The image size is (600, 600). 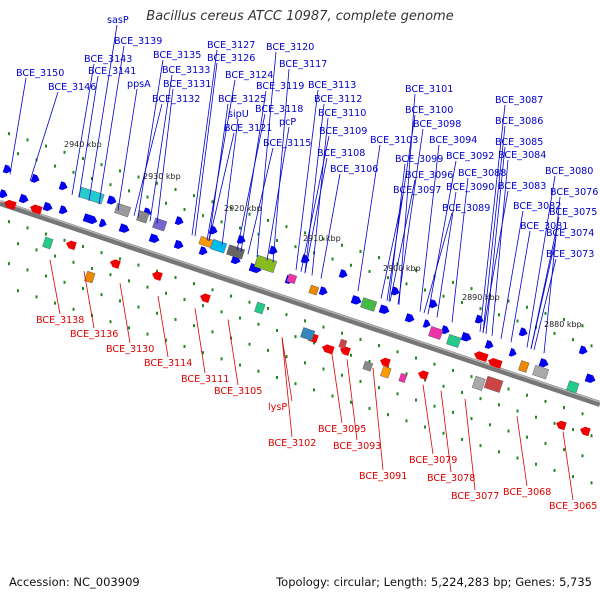 I want to click on forward-gene-label: BCE_3117, so click(x=303, y=64).